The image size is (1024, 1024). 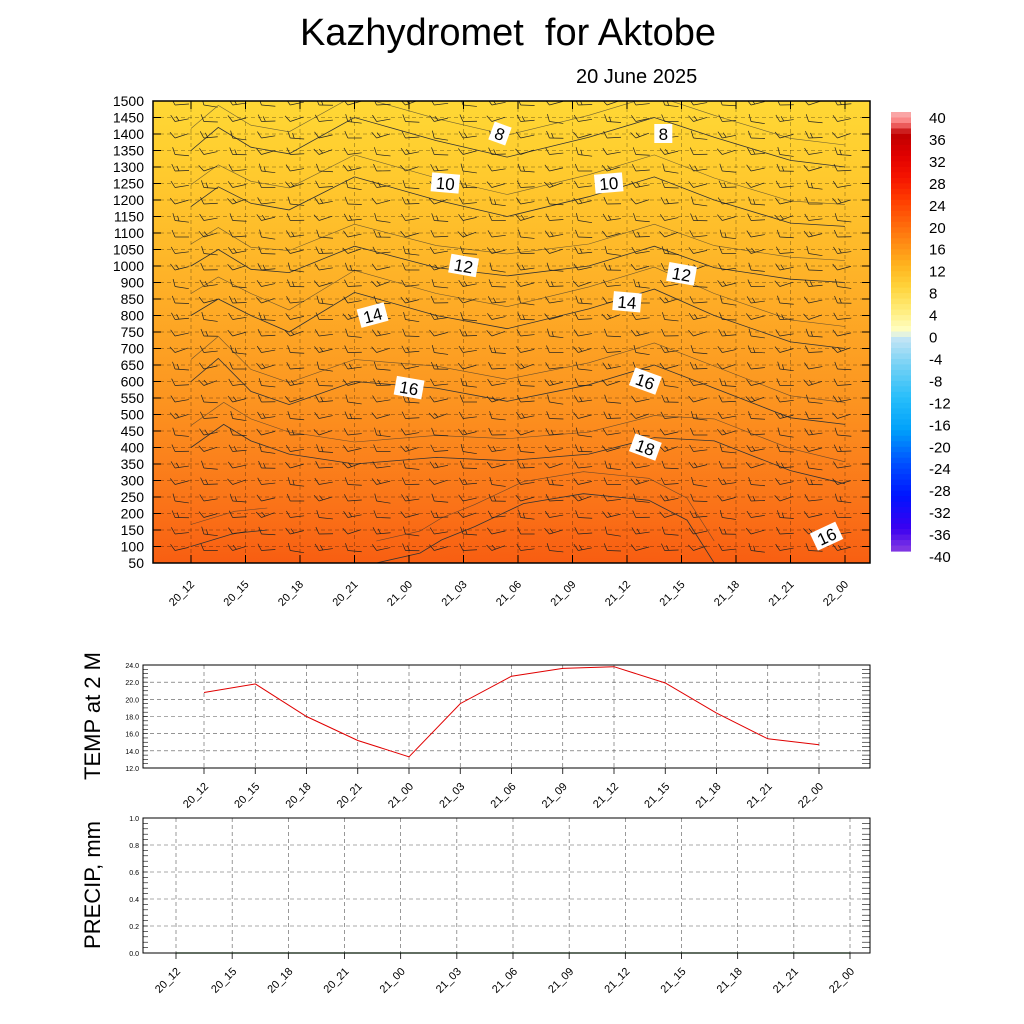 I want to click on y-level-label: 1150, so click(x=129, y=217).